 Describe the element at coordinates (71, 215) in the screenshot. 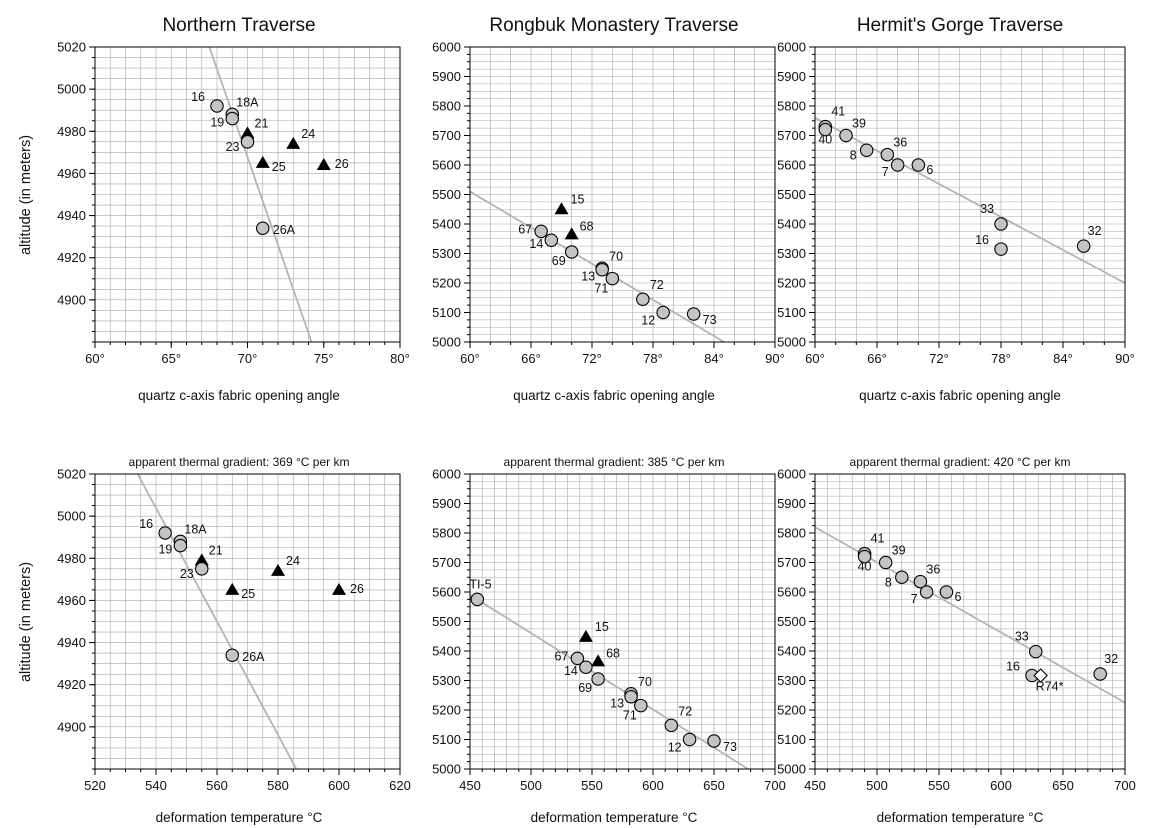

I see `y-tick-label: 4940` at that location.